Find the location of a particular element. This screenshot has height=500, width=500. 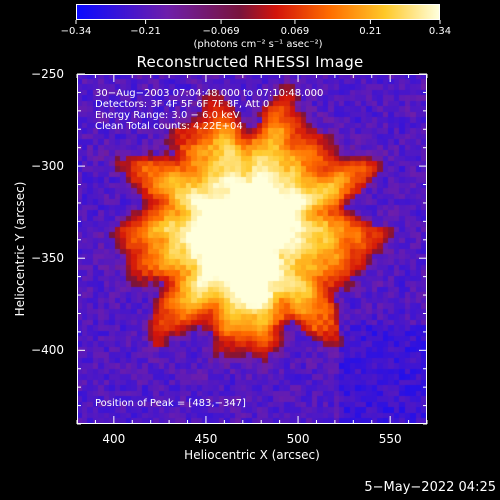

x-axis-label: Heliocentric X (arcsec) is located at coordinates (252, 455).